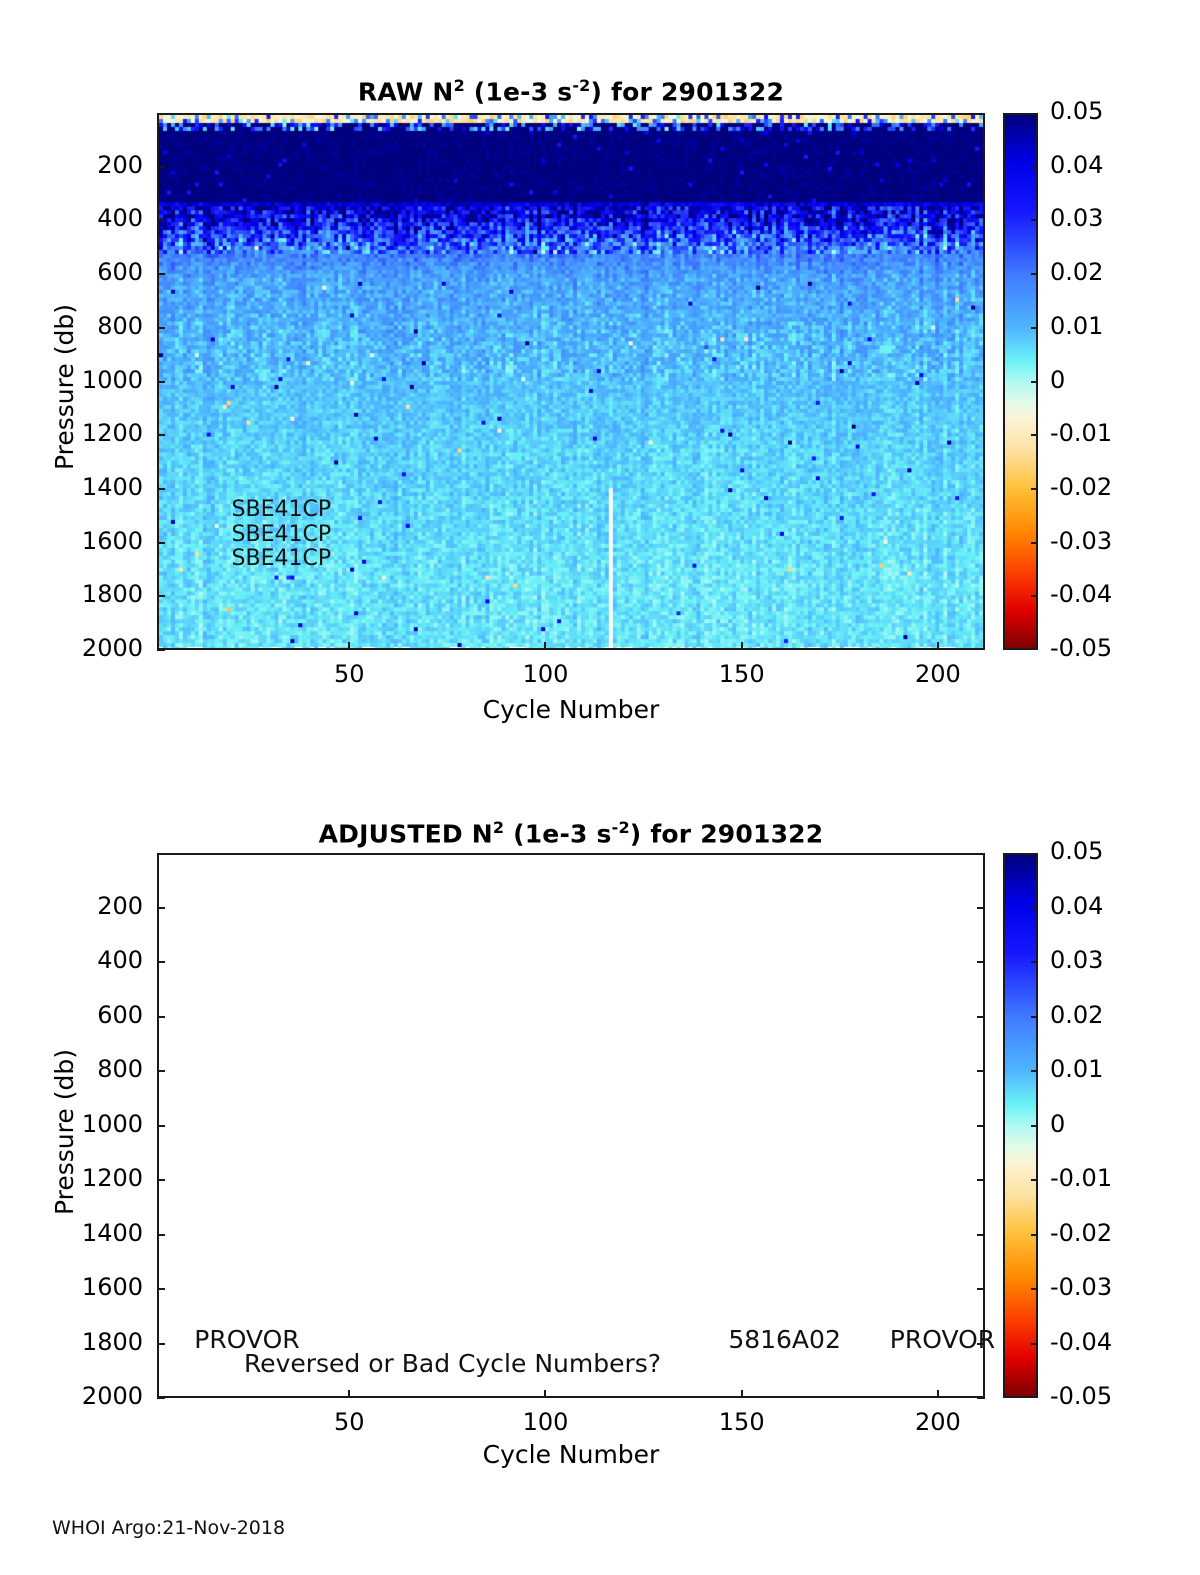 The width and height of the screenshot is (1200, 1575). What do you see at coordinates (1020, 1125) in the screenshot?
I see `adjusted-colorbar-gradient` at bounding box center [1020, 1125].